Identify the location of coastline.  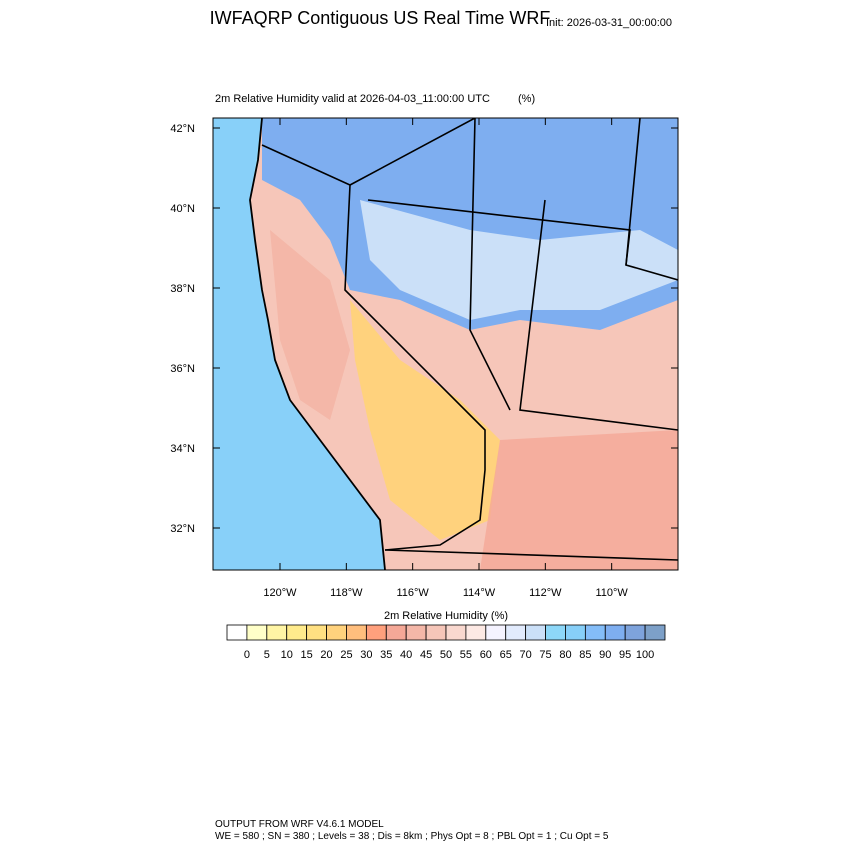
(317, 344).